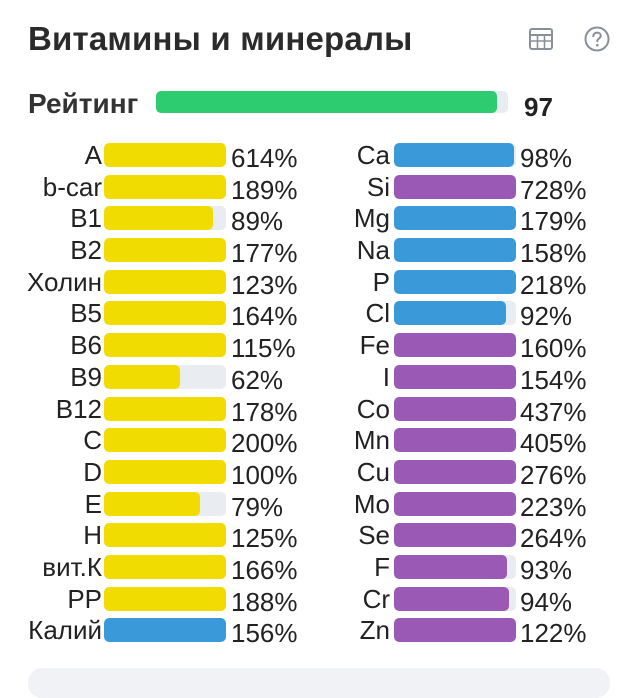 The width and height of the screenshot is (637, 698). I want to click on nutrient-percent: 93%, so click(546, 569).